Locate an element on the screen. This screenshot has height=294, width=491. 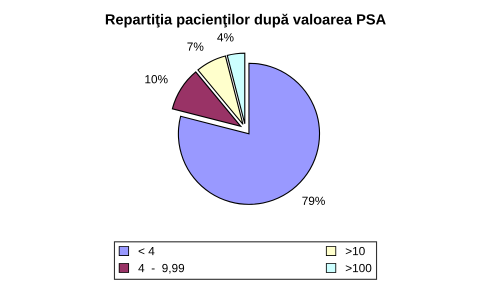
legend-label: < 4 is located at coordinates (146, 251).